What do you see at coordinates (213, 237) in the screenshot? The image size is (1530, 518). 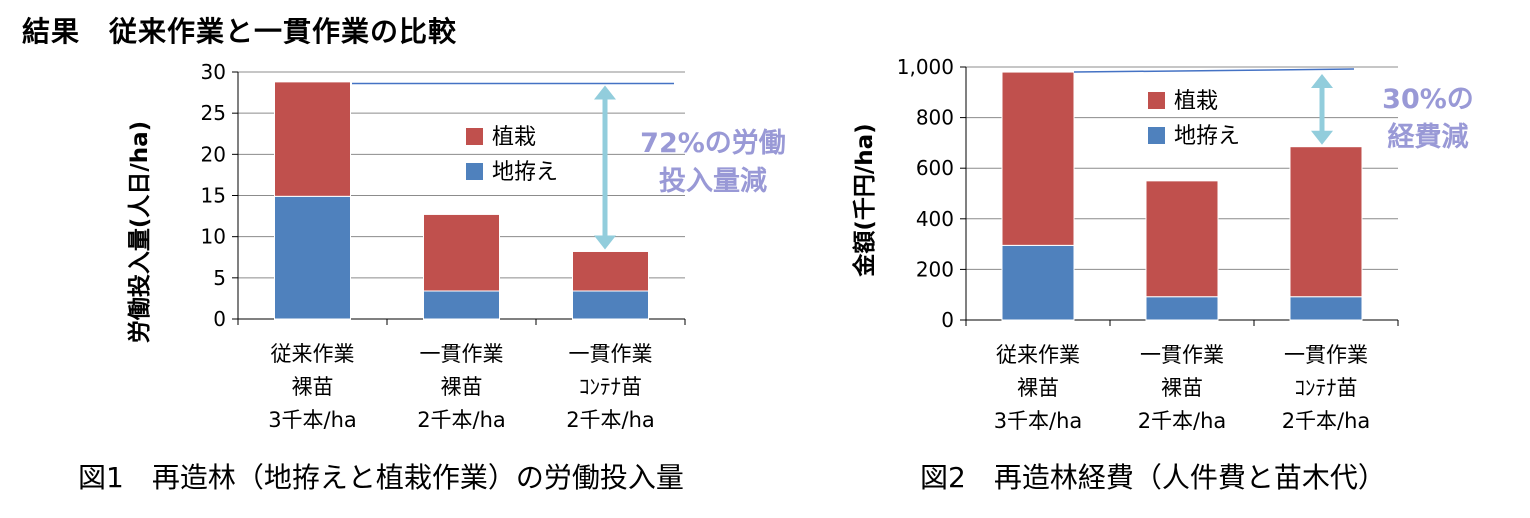 I see `y-tick-label: 10` at bounding box center [213, 237].